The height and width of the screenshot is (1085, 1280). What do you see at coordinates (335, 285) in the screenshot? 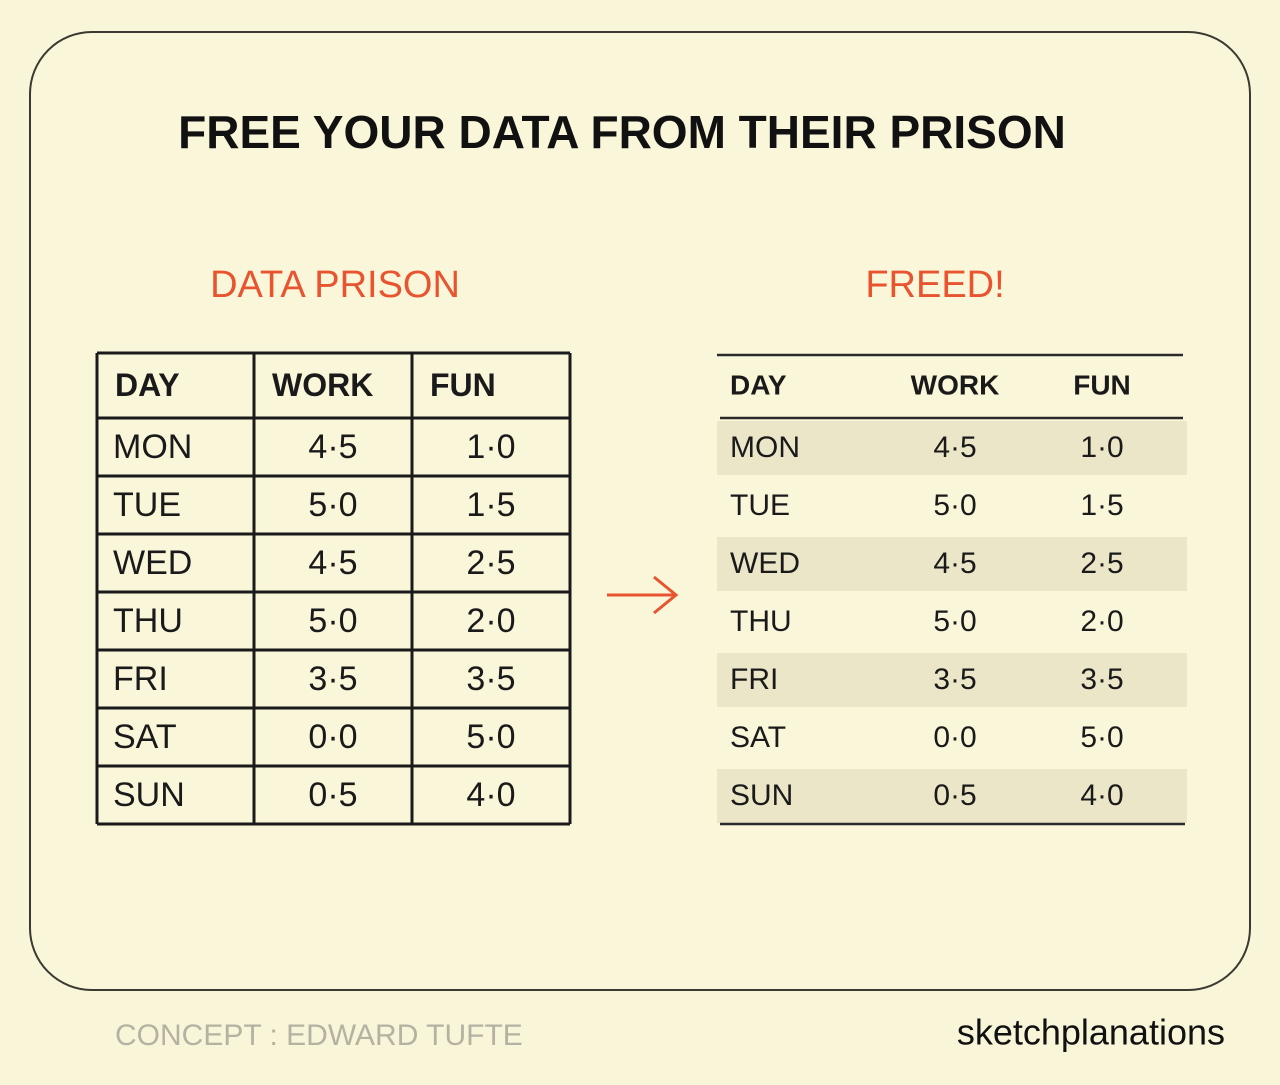
I see `left-heading: DATA PRISON` at bounding box center [335, 285].